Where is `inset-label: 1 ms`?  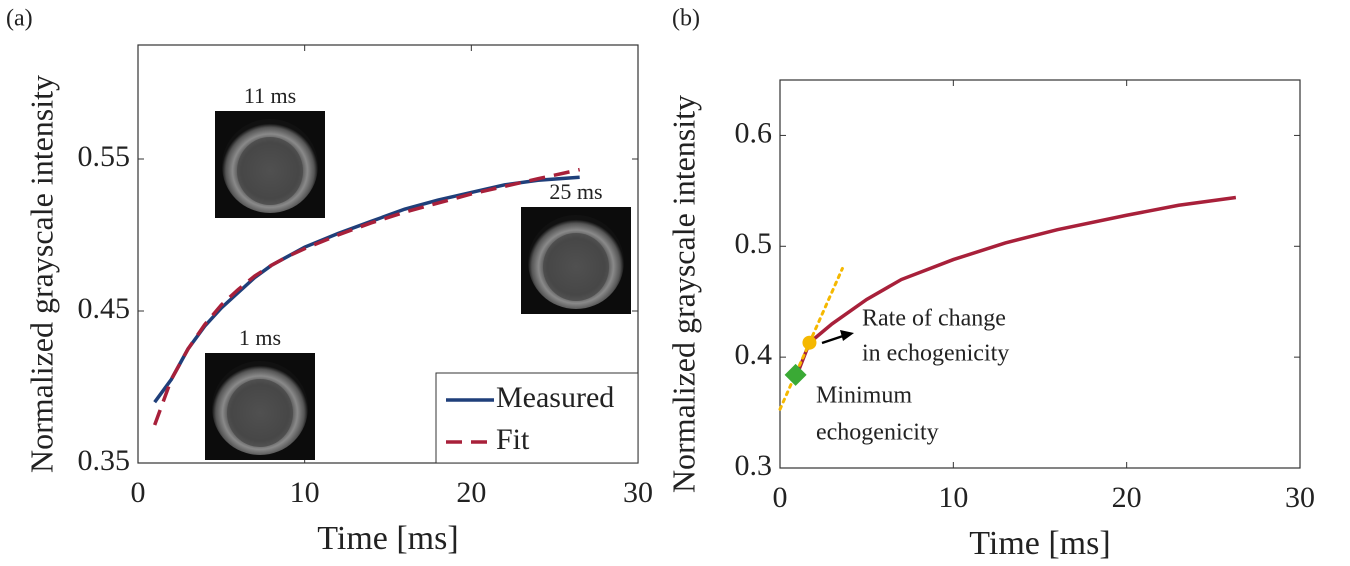 inset-label: 1 ms is located at coordinates (260, 337).